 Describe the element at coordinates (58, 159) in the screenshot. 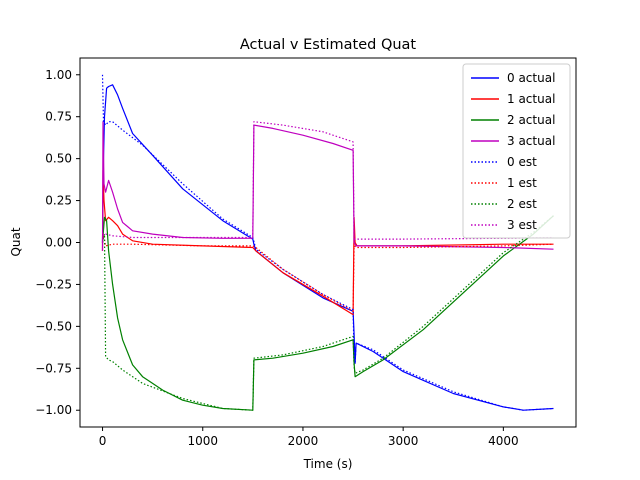

I see `y-tick-label: 0.50` at that location.